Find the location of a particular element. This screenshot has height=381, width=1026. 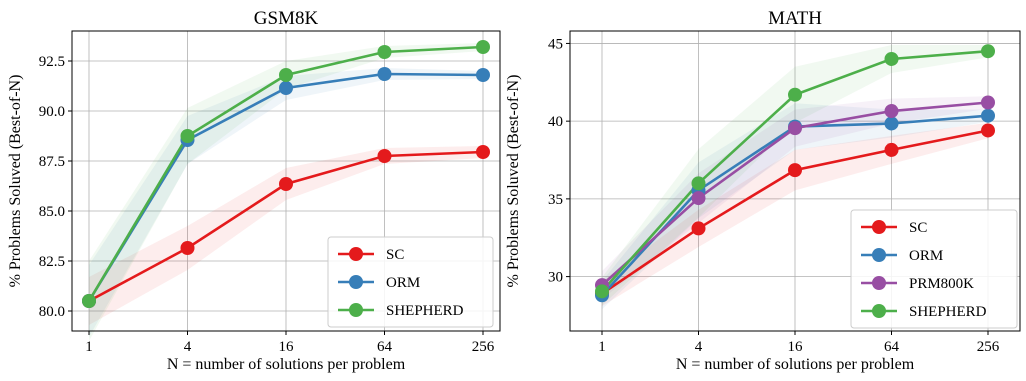

y-tick-label: 35 is located at coordinates (555, 200).